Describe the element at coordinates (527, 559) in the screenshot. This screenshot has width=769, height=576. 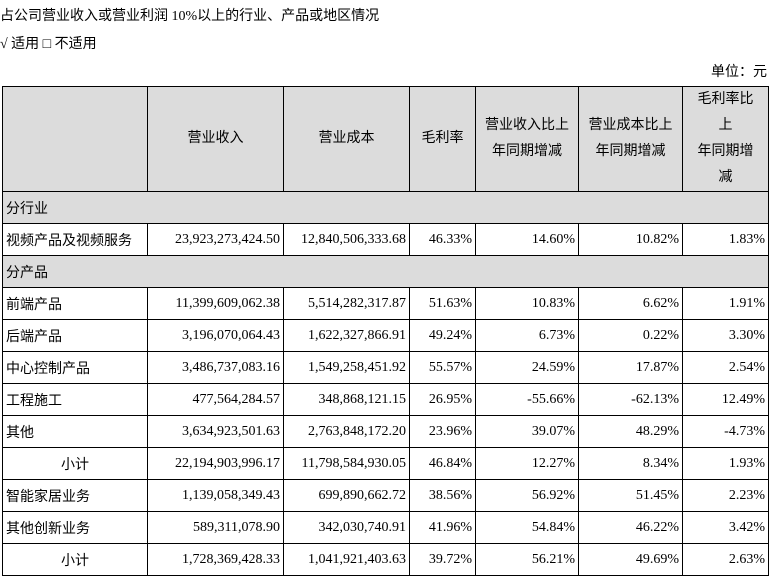
I see `cell: 56.21%` at that location.